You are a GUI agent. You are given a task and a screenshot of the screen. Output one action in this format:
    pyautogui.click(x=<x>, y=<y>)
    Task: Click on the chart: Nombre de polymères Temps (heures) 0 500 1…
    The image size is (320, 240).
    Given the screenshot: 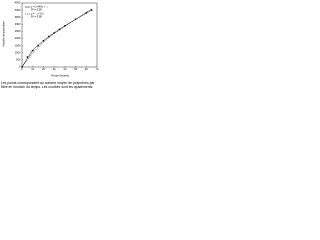 What is the action you would take?
    pyautogui.click(x=50, y=39)
    